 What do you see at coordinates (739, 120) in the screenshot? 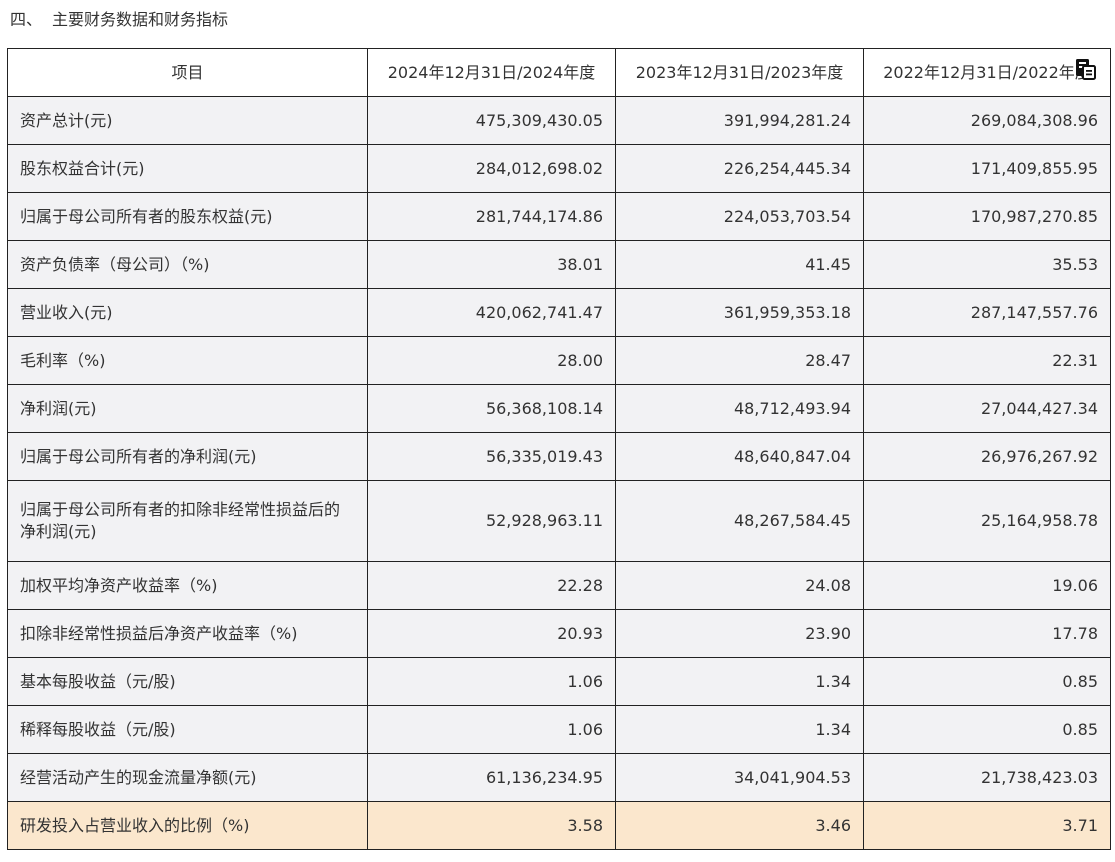
I see `value-2023: 391,994,281.24` at bounding box center [739, 120].